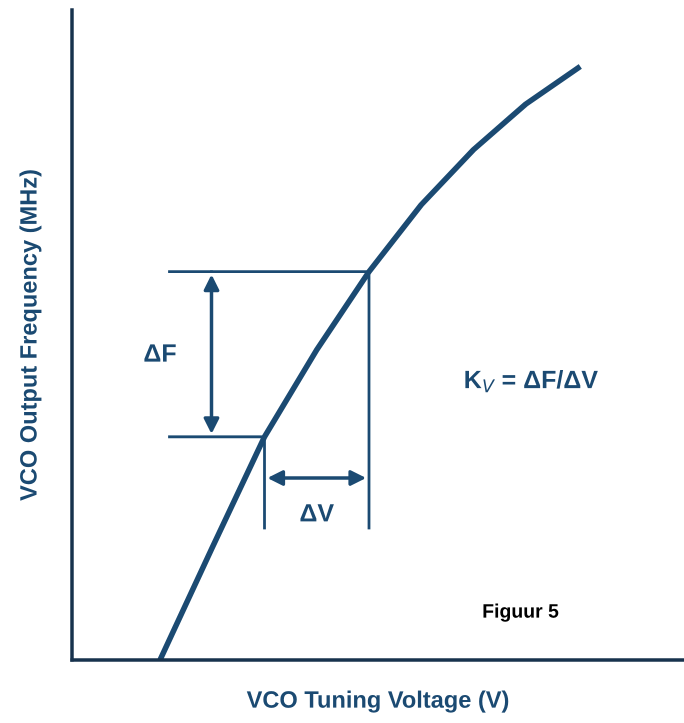 This screenshot has height=723, width=684. I want to click on y-axis-title: VCO Output Frequency (MHz), so click(30, 335).